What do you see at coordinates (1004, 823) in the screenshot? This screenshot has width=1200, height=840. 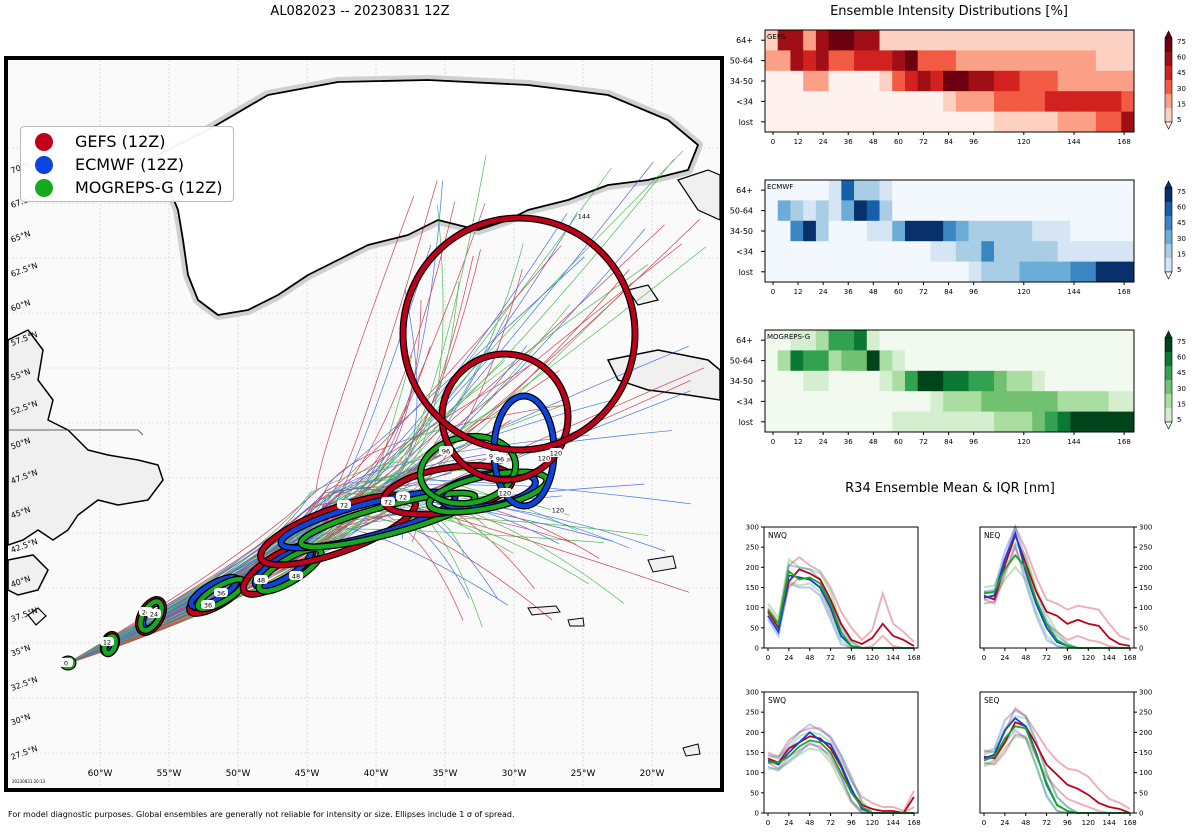 I see `x-tick-label: 24` at bounding box center [1004, 823].